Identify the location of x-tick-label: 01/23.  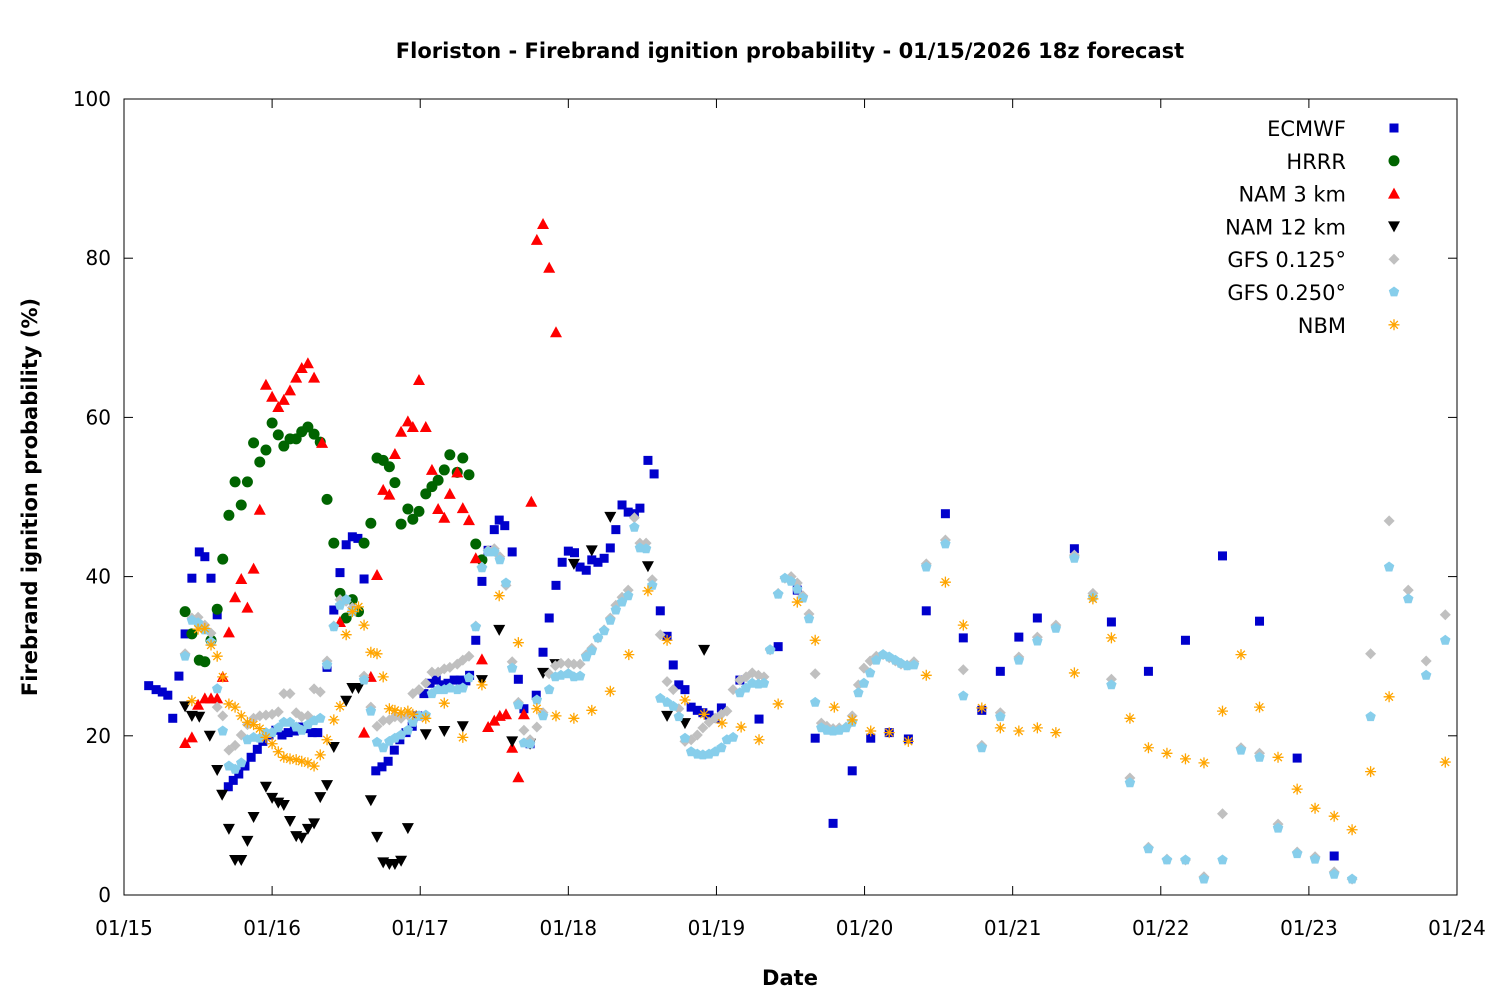
(1309, 928).